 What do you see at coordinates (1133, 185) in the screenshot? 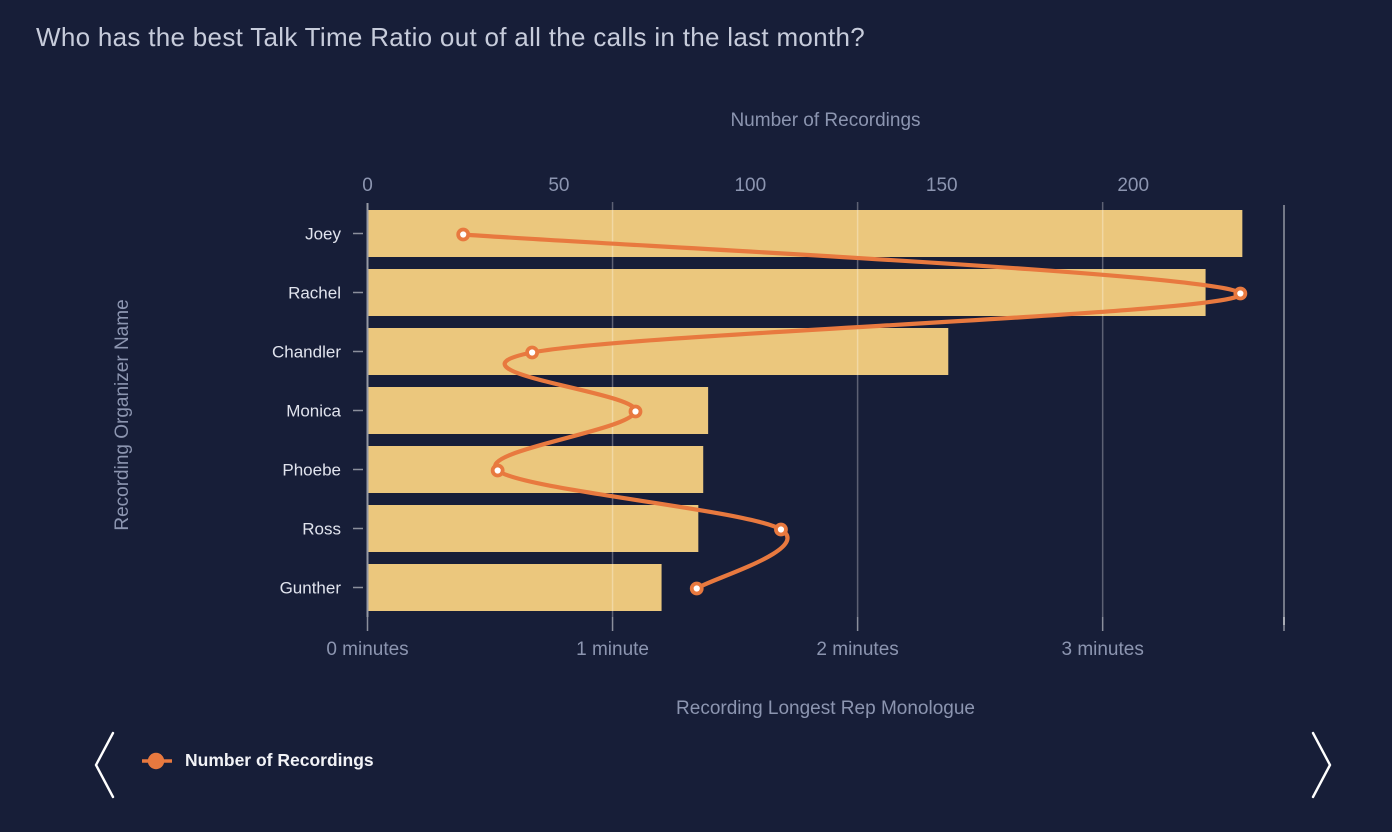
I see `top-axis-tick-label: 200` at bounding box center [1133, 185].